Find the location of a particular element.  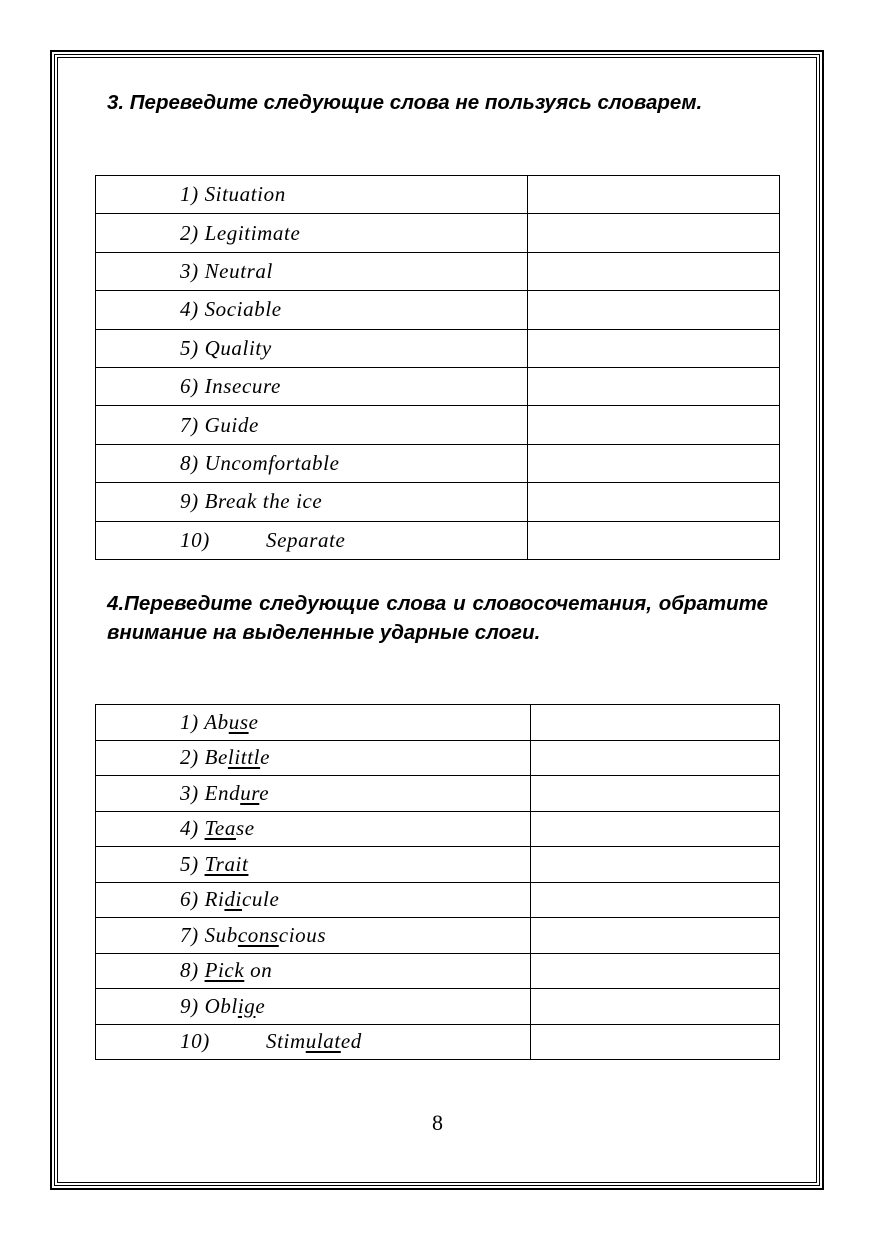

table-row: 4) Tease is located at coordinates (437, 828).